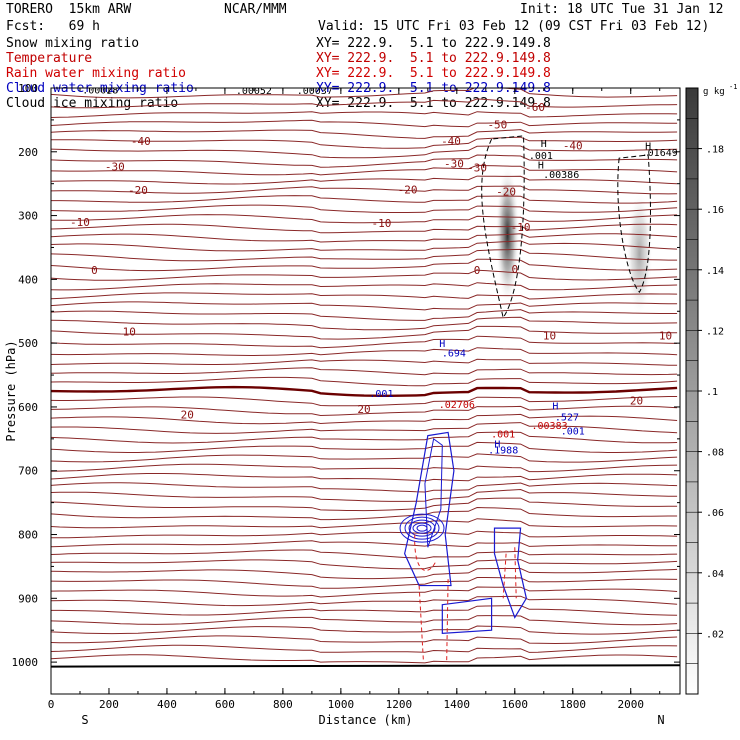 This screenshot has width=740, height=740. Describe the element at coordinates (366, 720) in the screenshot. I see `x-axis-label: Distance (km)` at that location.